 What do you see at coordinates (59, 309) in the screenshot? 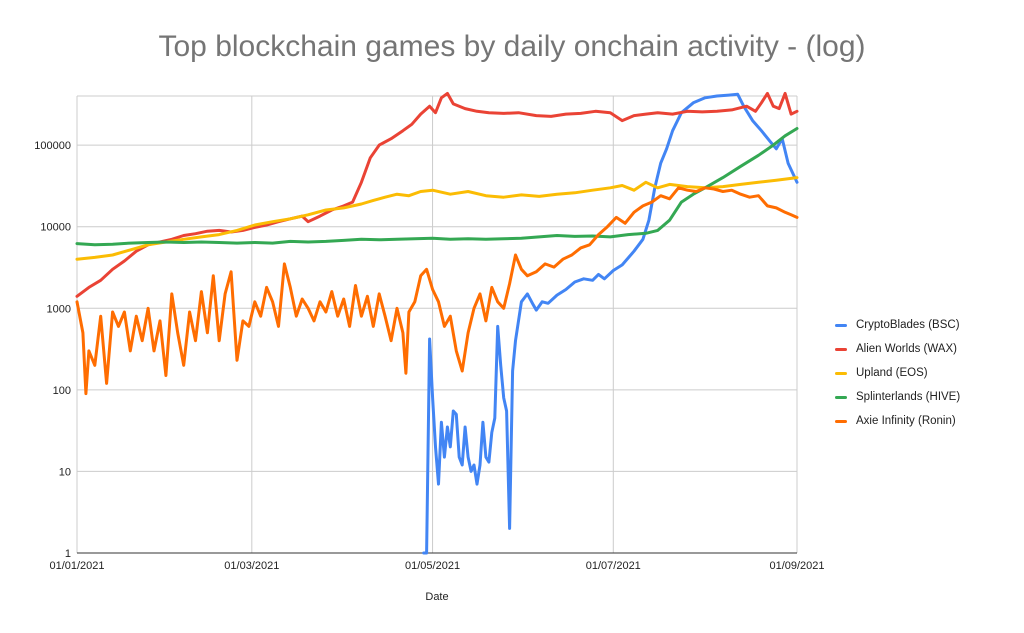
I see `y-tick-label: 1000` at bounding box center [59, 309].